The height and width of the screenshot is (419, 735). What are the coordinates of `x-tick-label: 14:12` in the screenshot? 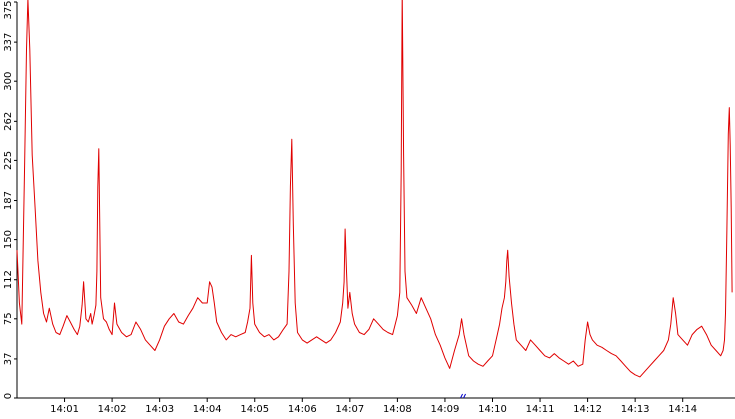 It's located at (587, 409).